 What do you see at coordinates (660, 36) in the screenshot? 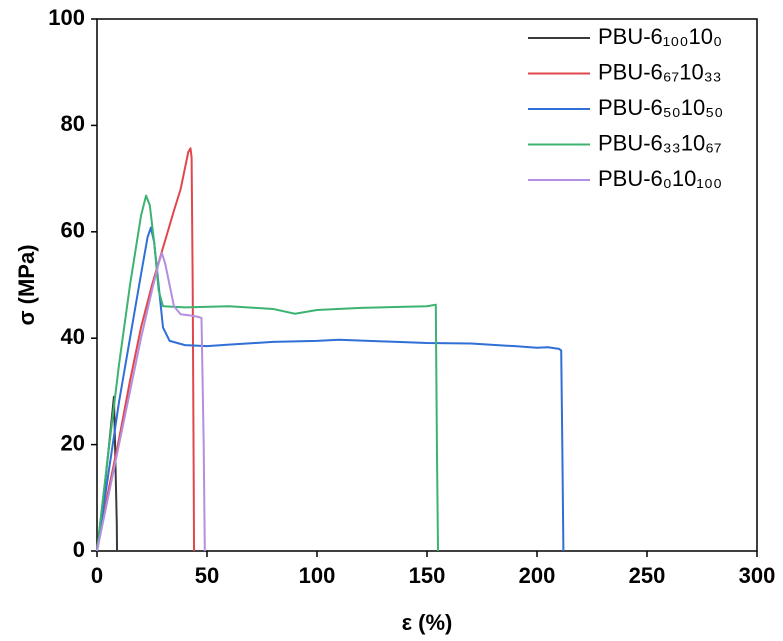
I see `legend-label: PBU-6₁₀₀10₀` at bounding box center [660, 36].